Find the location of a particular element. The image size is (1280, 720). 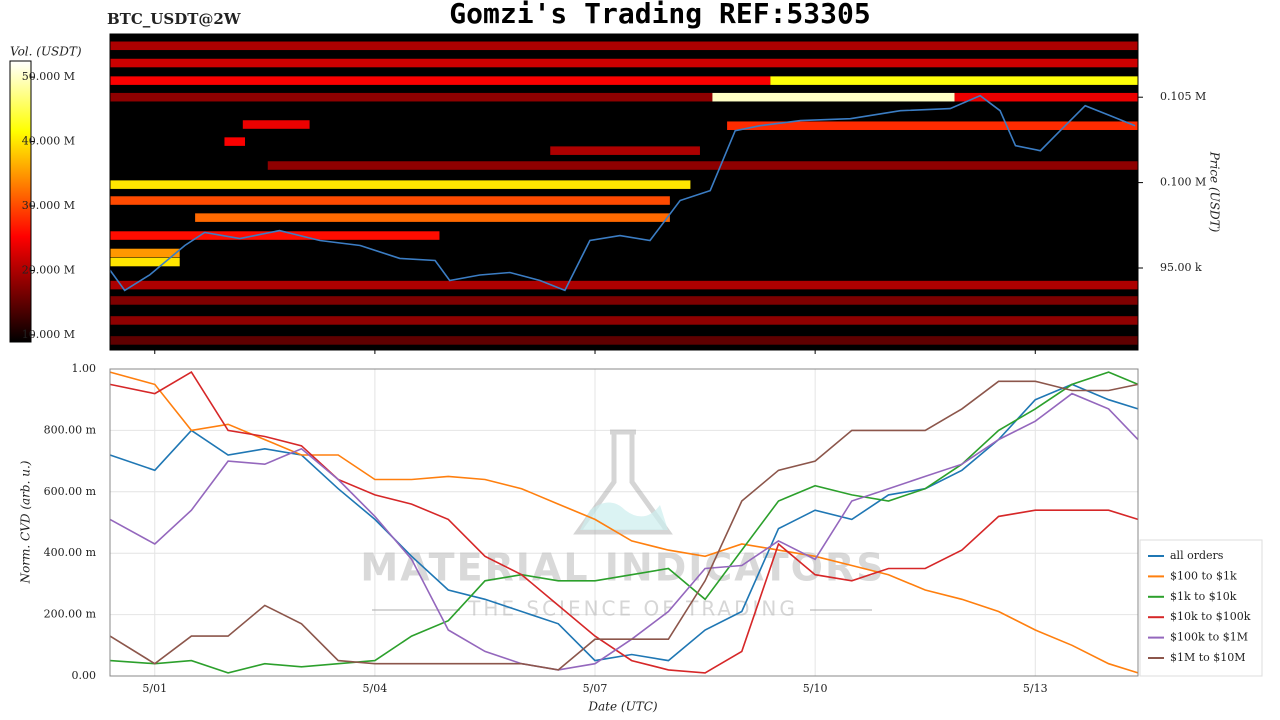

colorbar-tick-label: 50.000 M is located at coordinates (48, 76).